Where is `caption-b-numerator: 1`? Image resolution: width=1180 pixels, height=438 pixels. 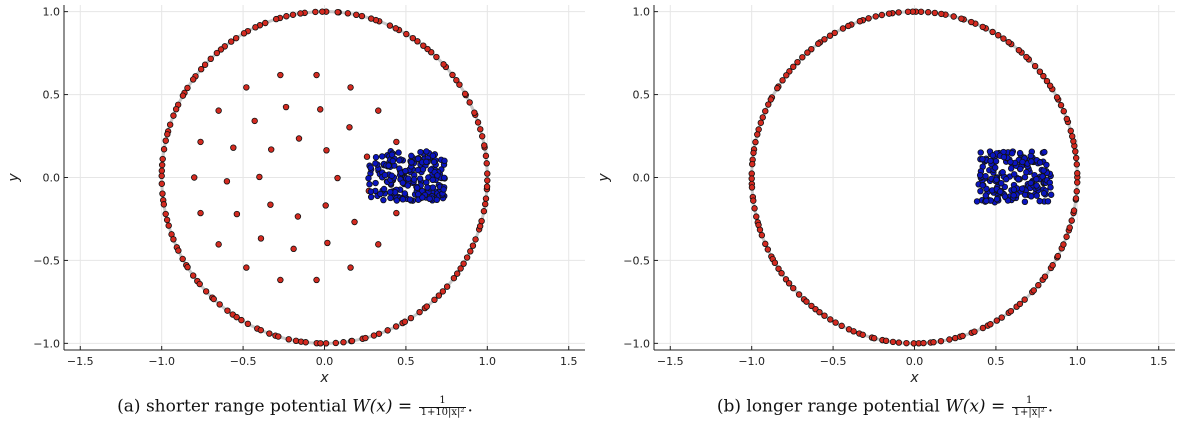
caption-b-numerator: 1 is located at coordinates (1029, 401).